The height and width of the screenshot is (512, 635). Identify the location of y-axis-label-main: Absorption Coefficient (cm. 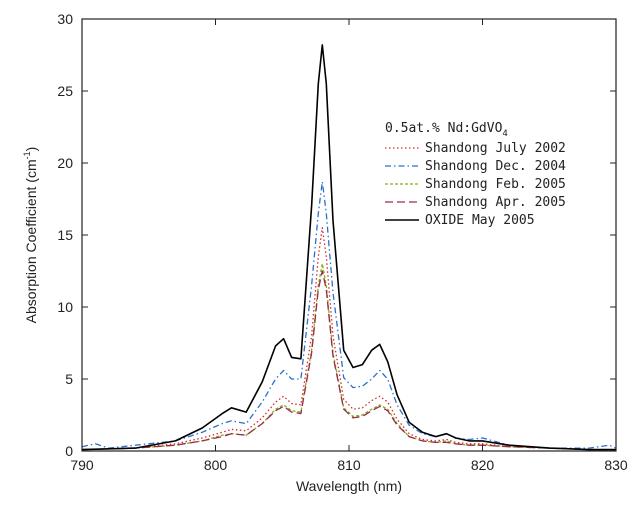
(31, 241).